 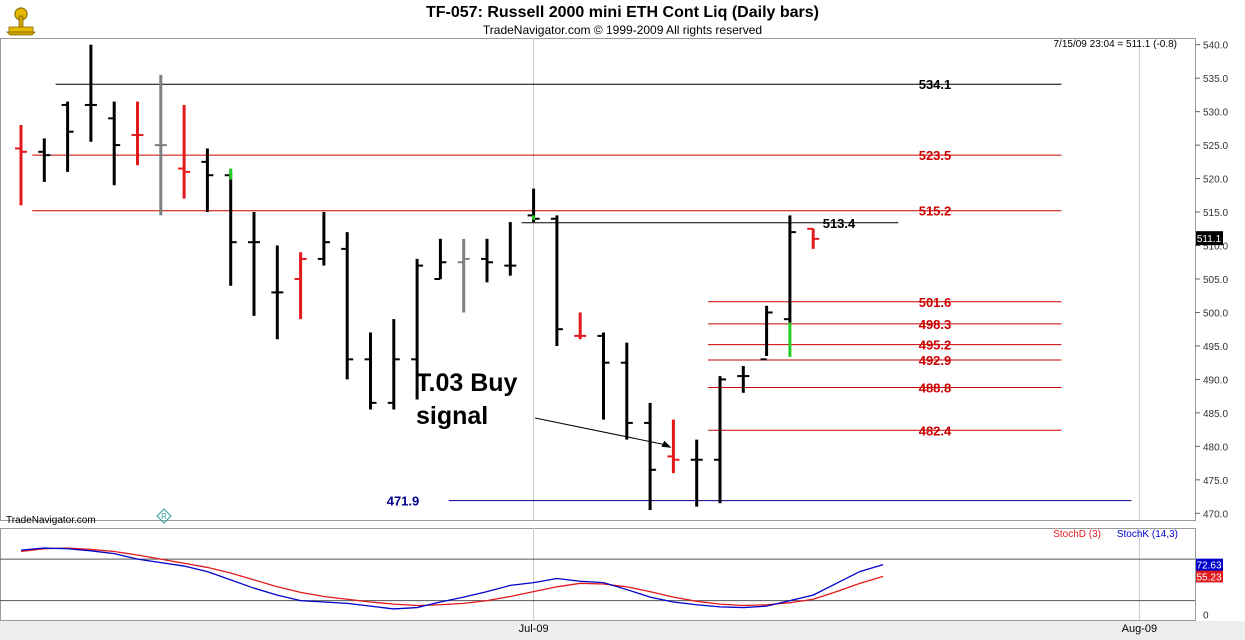 I want to click on watermark-text: TradeNavigator.com, so click(x=51, y=520).